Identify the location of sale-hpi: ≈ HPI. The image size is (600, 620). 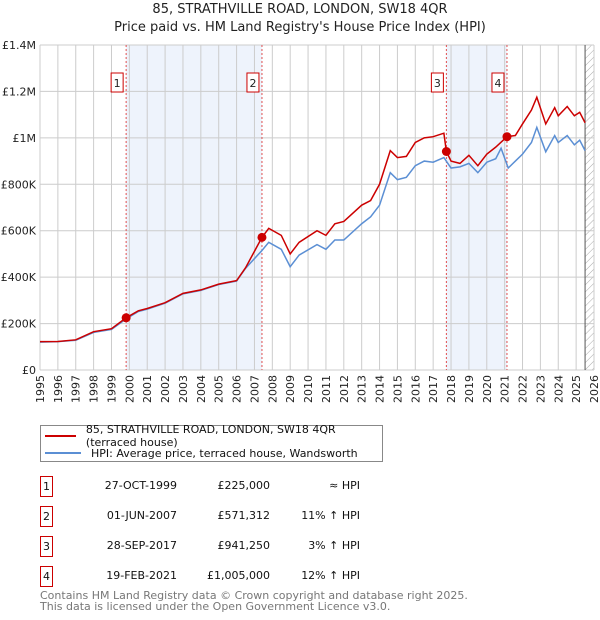
(344, 485).